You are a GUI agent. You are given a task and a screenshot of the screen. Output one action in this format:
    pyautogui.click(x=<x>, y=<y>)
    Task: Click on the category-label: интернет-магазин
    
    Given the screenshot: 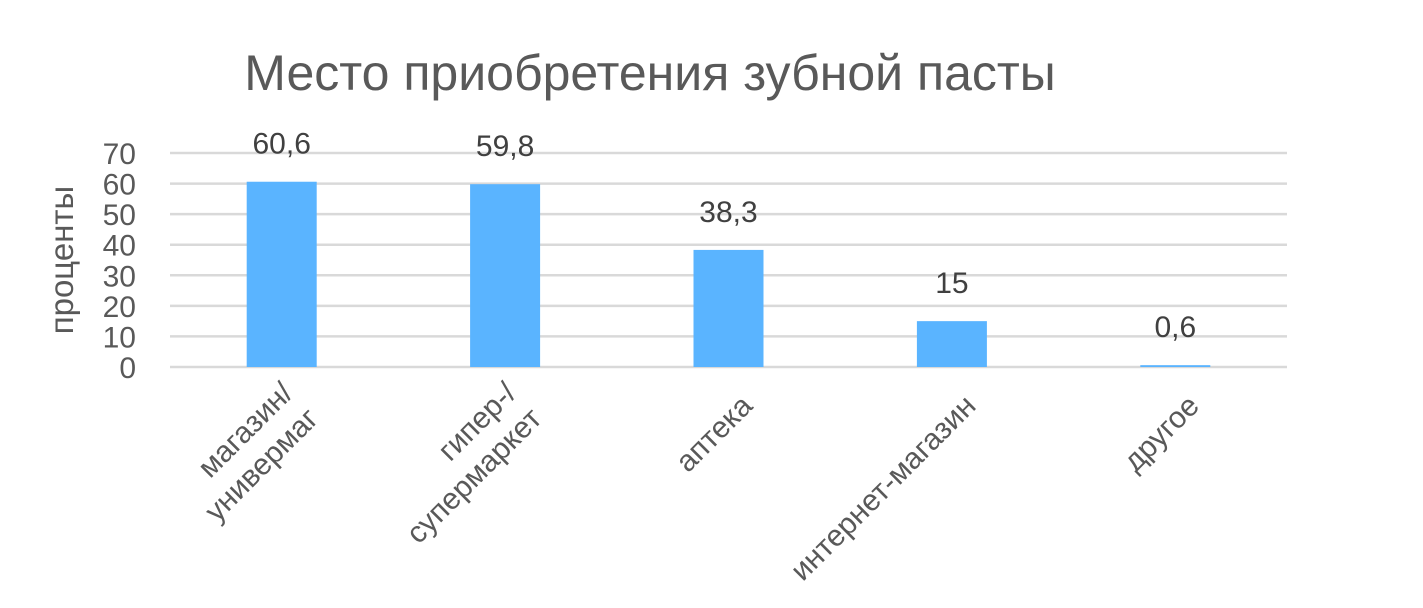 What is the action you would take?
    pyautogui.click(x=883, y=488)
    